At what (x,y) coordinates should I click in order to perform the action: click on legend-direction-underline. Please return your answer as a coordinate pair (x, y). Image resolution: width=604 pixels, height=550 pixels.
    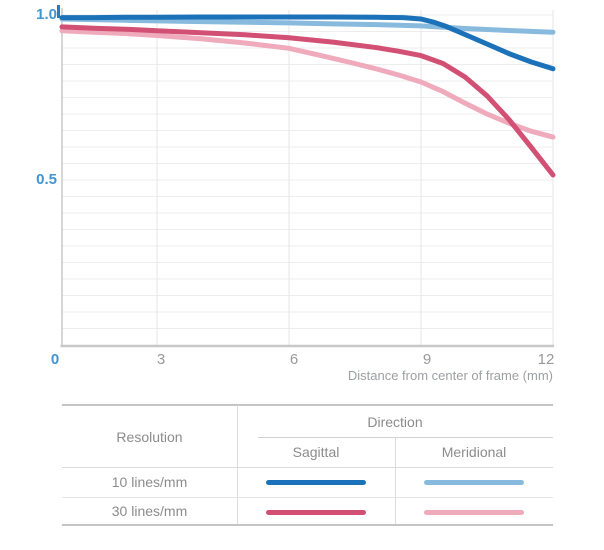
    Looking at the image, I should click on (405, 437).